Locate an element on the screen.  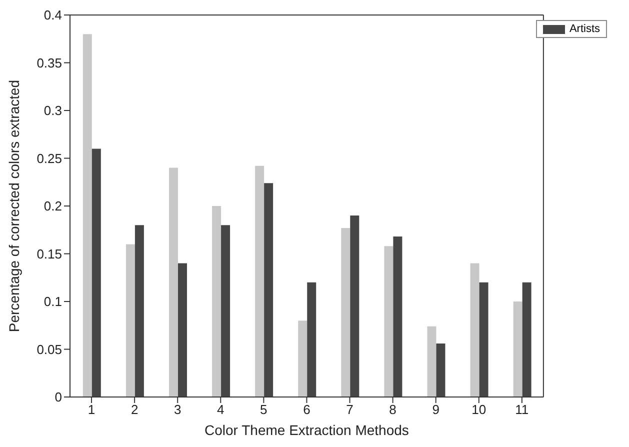
y-tick-label: 0.4 is located at coordinates (53, 15).